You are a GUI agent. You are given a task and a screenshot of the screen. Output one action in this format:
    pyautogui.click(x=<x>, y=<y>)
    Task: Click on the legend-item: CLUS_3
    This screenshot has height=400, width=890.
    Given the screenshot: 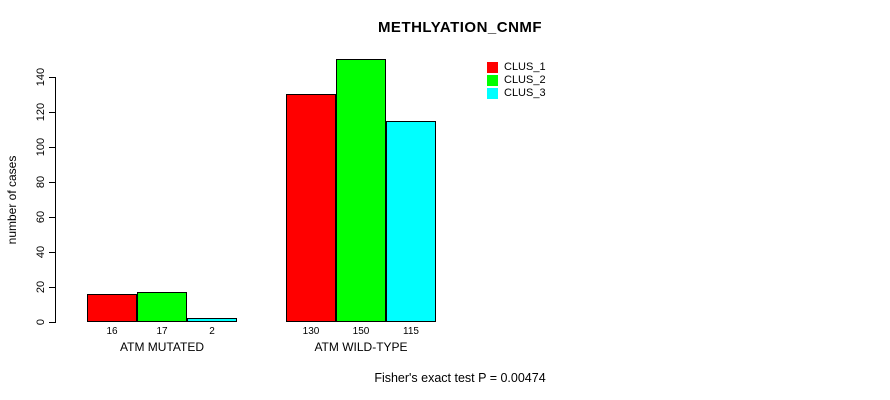 What is the action you would take?
    pyautogui.click(x=516, y=93)
    